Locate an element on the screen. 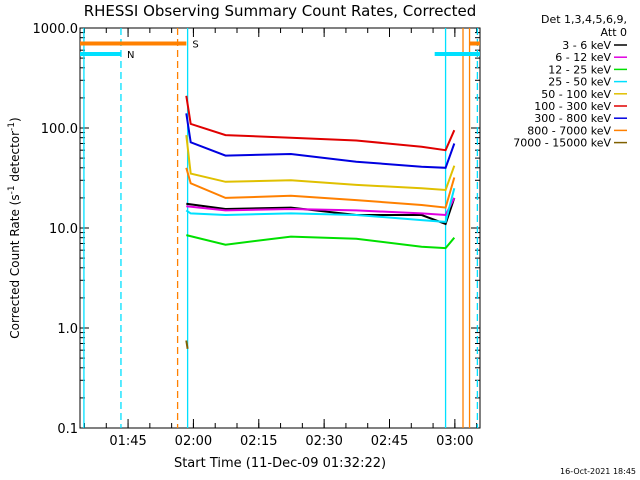 The image size is (640, 480). y-axis-label-sup1: -1 is located at coordinates (12, 189).